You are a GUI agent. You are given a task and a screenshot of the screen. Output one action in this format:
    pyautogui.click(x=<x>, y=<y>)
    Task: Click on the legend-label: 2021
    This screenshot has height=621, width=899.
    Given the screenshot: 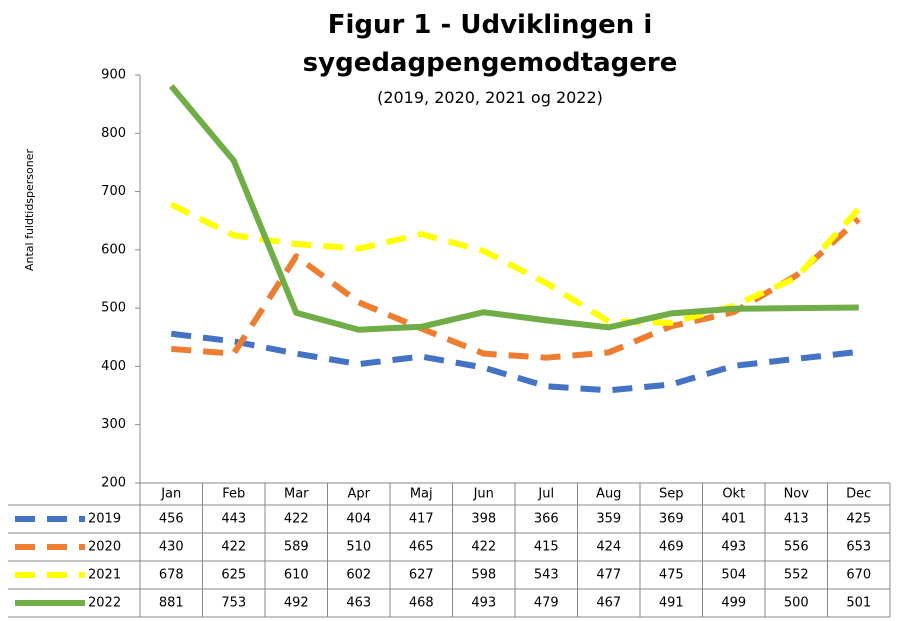 What is the action you would take?
    pyautogui.click(x=104, y=575)
    